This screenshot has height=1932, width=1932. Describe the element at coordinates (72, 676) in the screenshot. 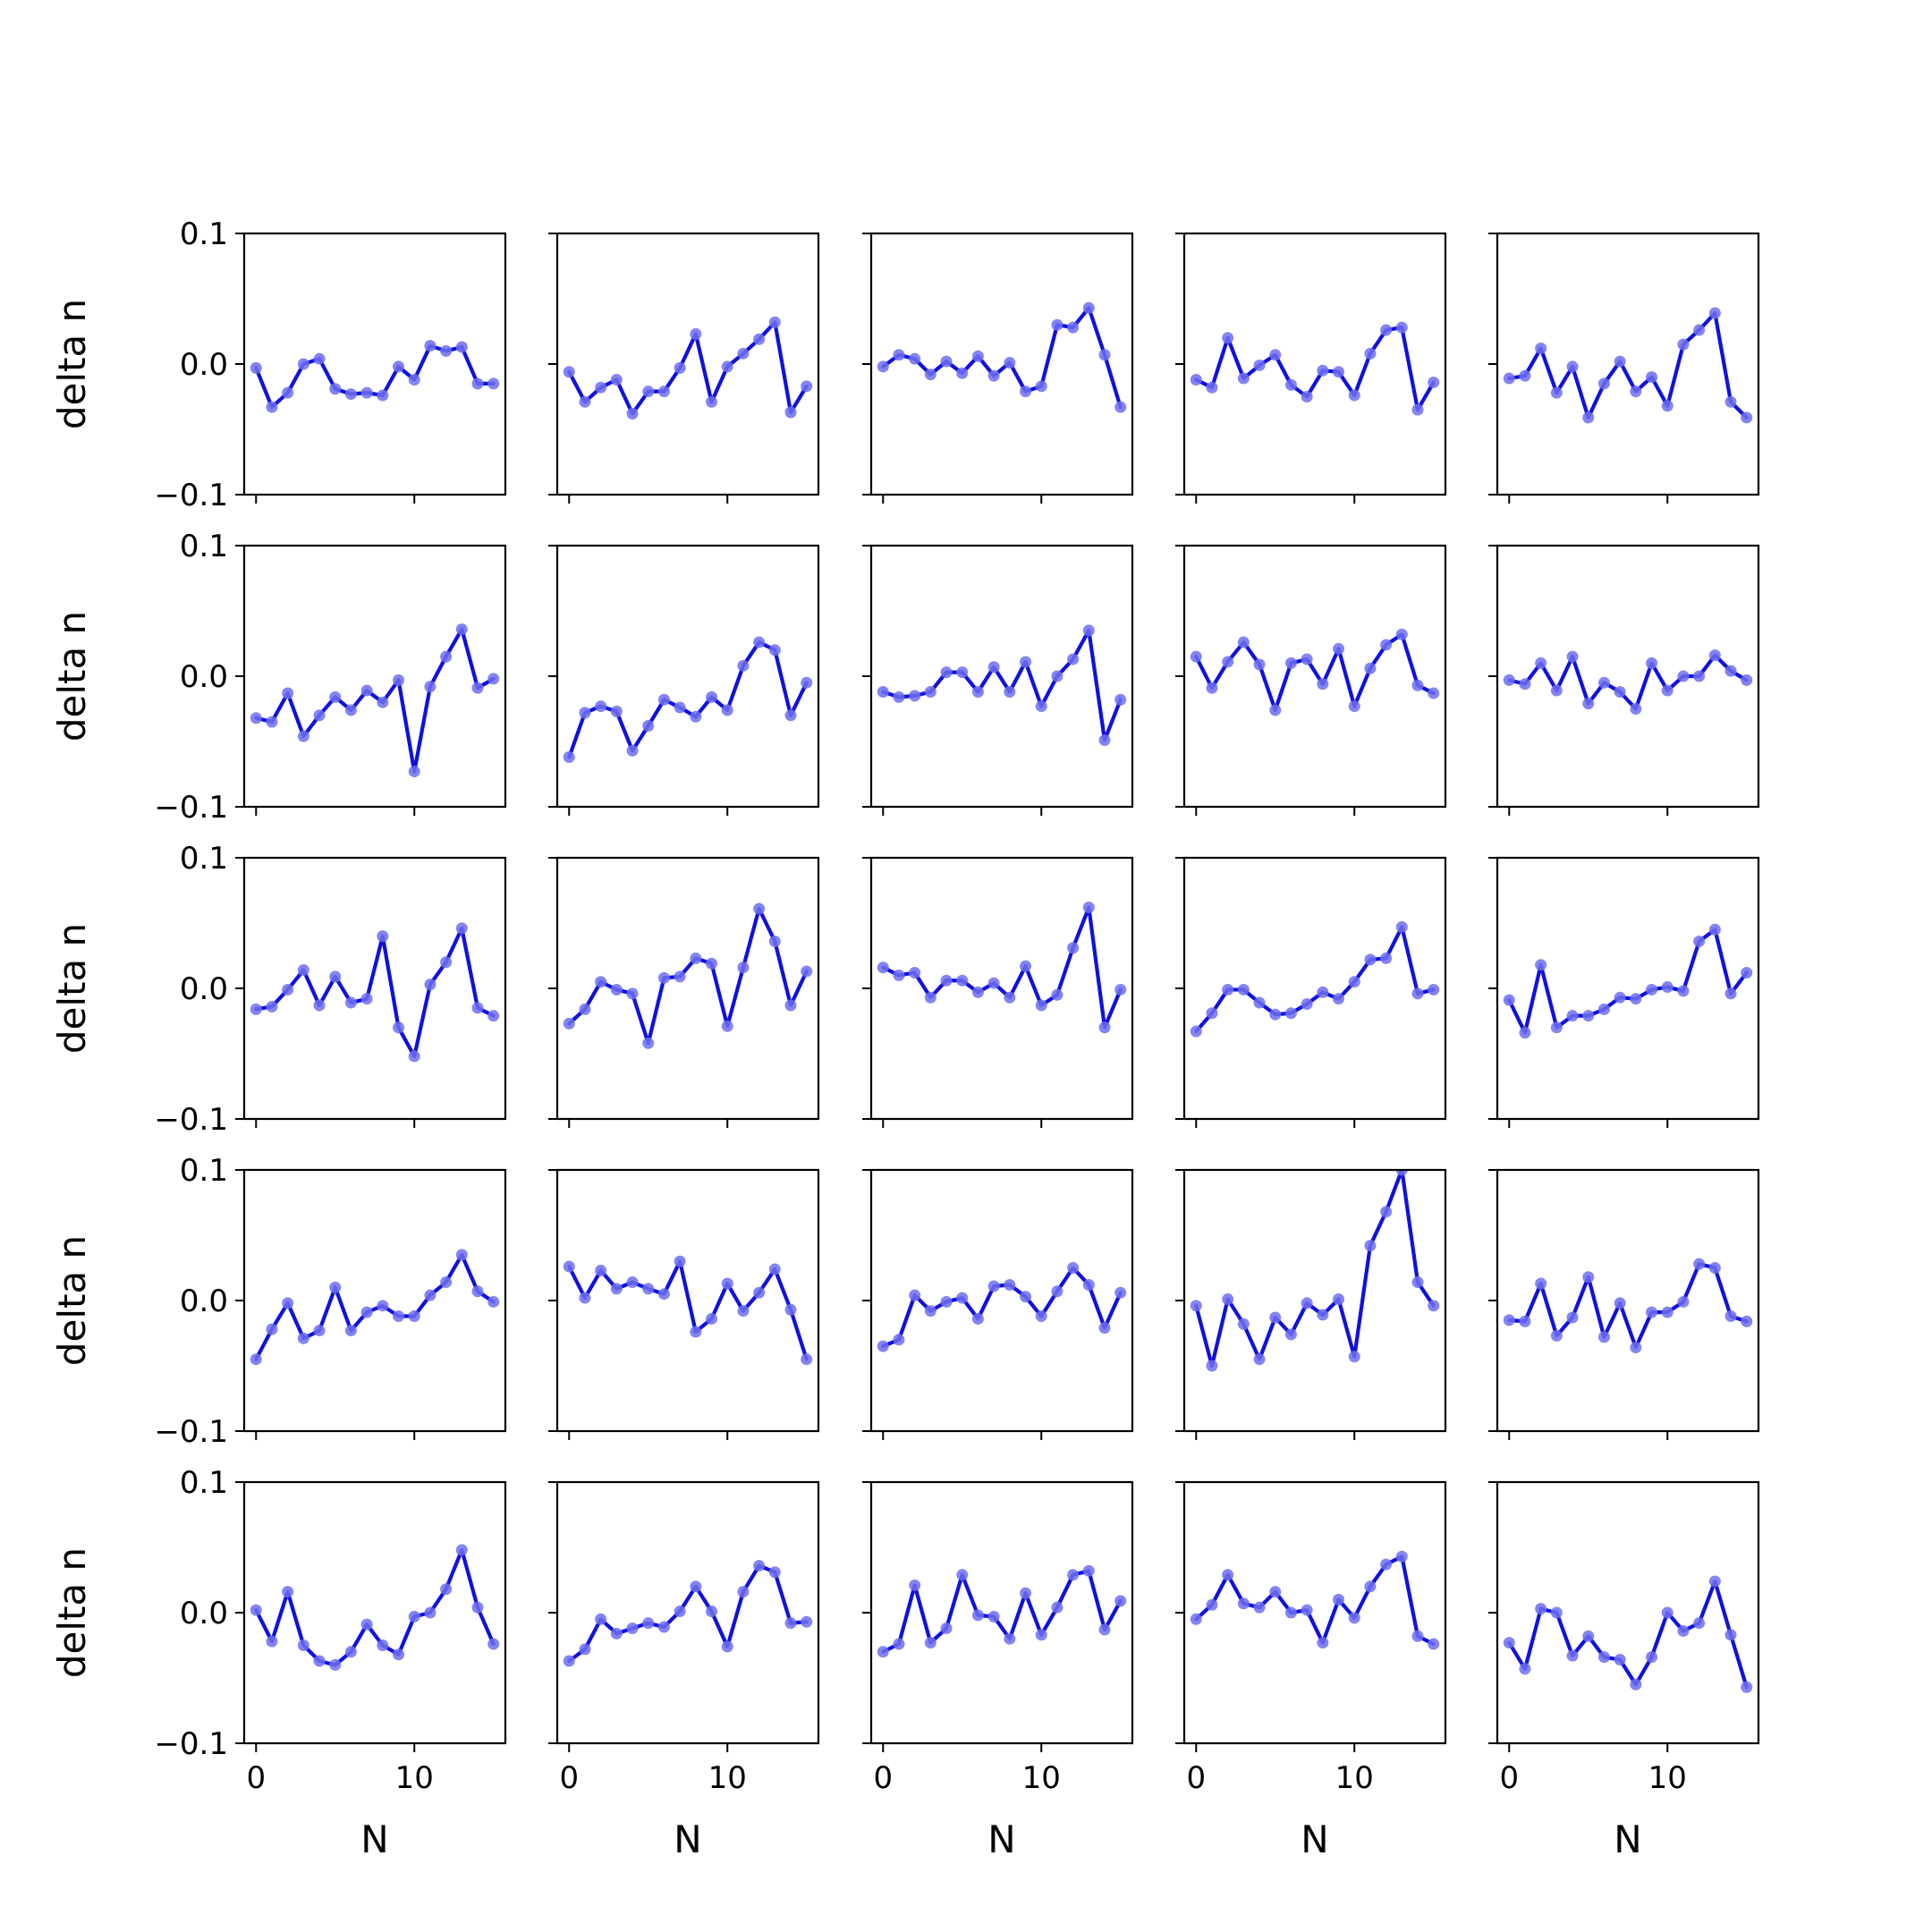

I see `y-axis-label: delta n` at that location.